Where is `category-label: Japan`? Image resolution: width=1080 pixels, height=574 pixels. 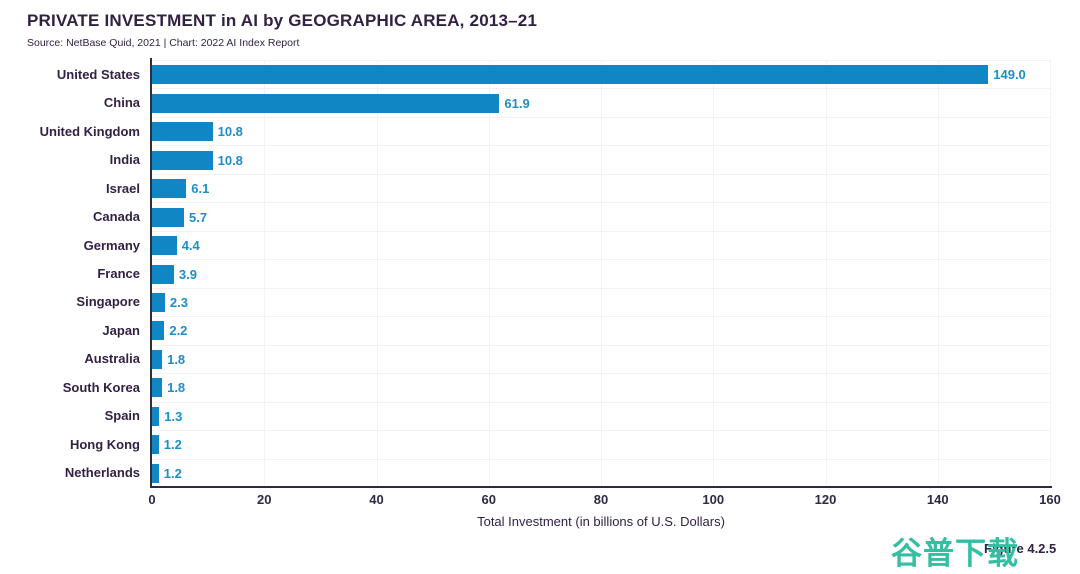 category-label: Japan is located at coordinates (121, 330).